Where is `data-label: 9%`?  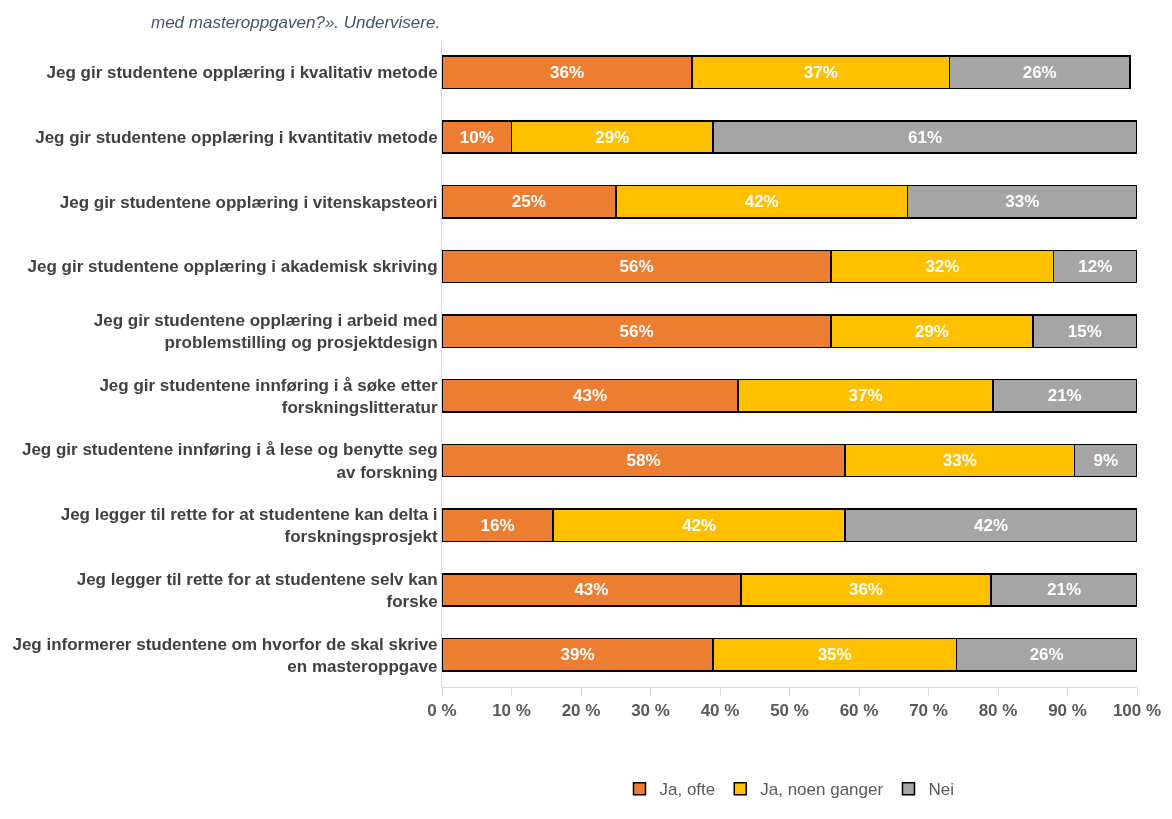 data-label: 9% is located at coordinates (1106, 461).